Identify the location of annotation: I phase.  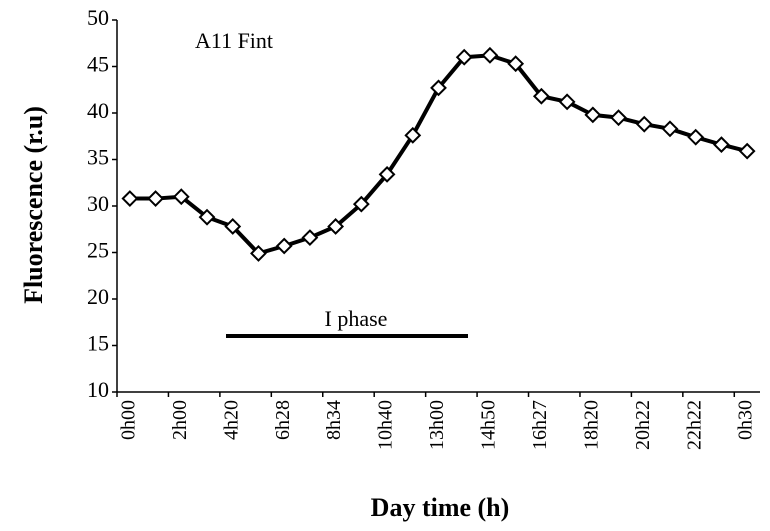
(356, 318).